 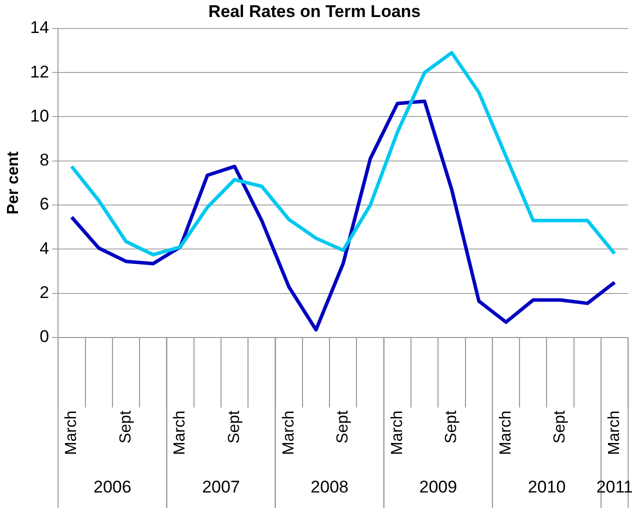 What do you see at coordinates (45, 292) in the screenshot?
I see `y-tick-label: 2` at bounding box center [45, 292].